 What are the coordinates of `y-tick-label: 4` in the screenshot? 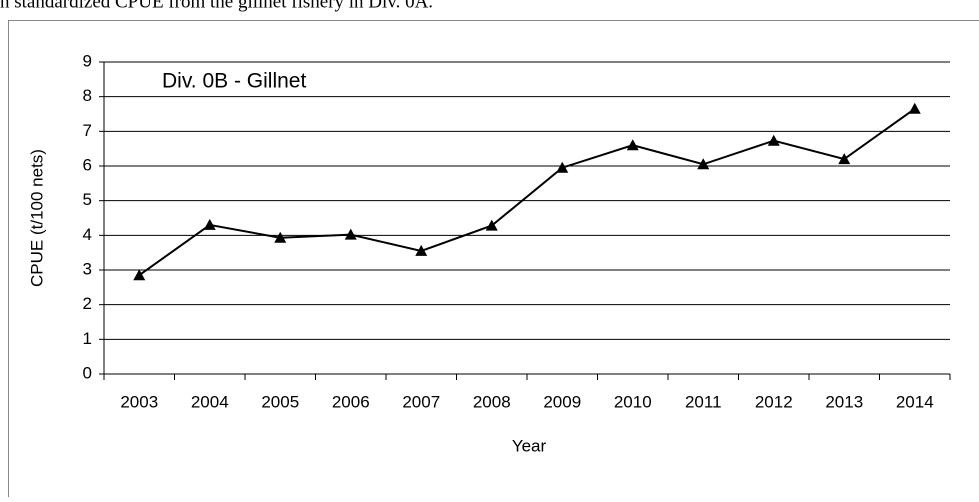 It's located at (87, 234).